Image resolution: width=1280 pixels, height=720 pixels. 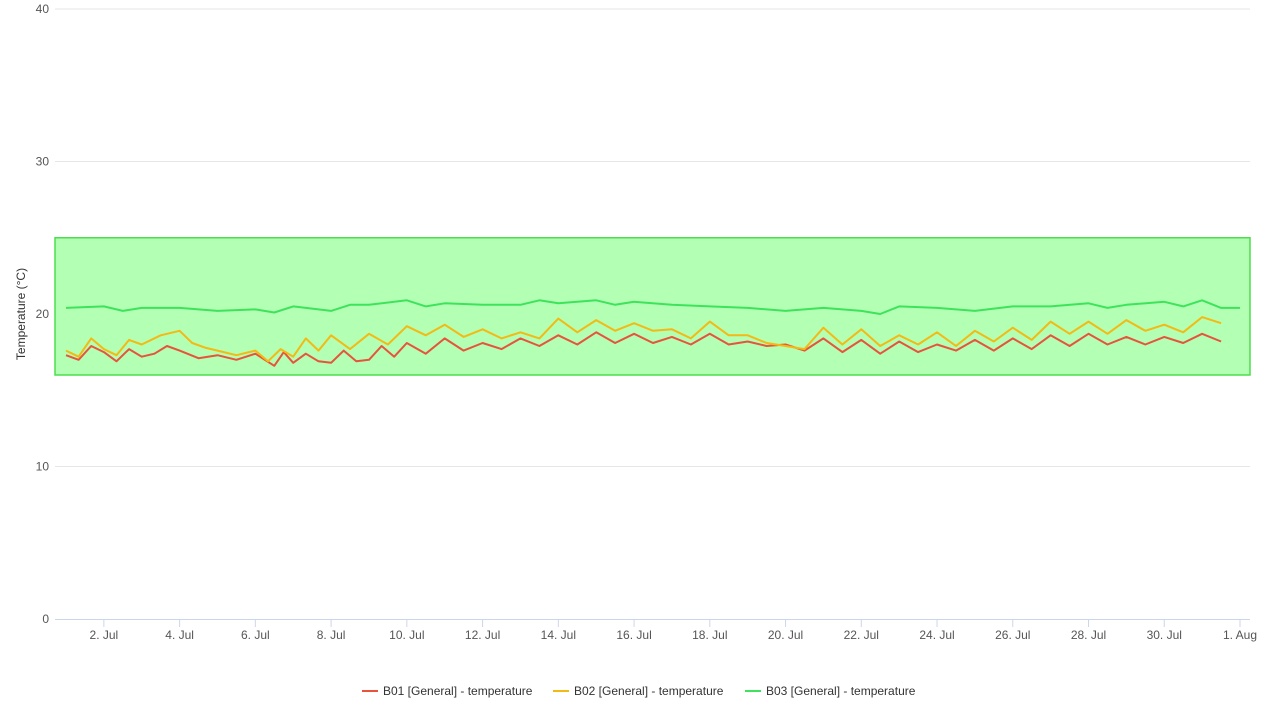 I want to click on y-axis-ticks: 0 10 20 30 40, so click(x=43, y=314).